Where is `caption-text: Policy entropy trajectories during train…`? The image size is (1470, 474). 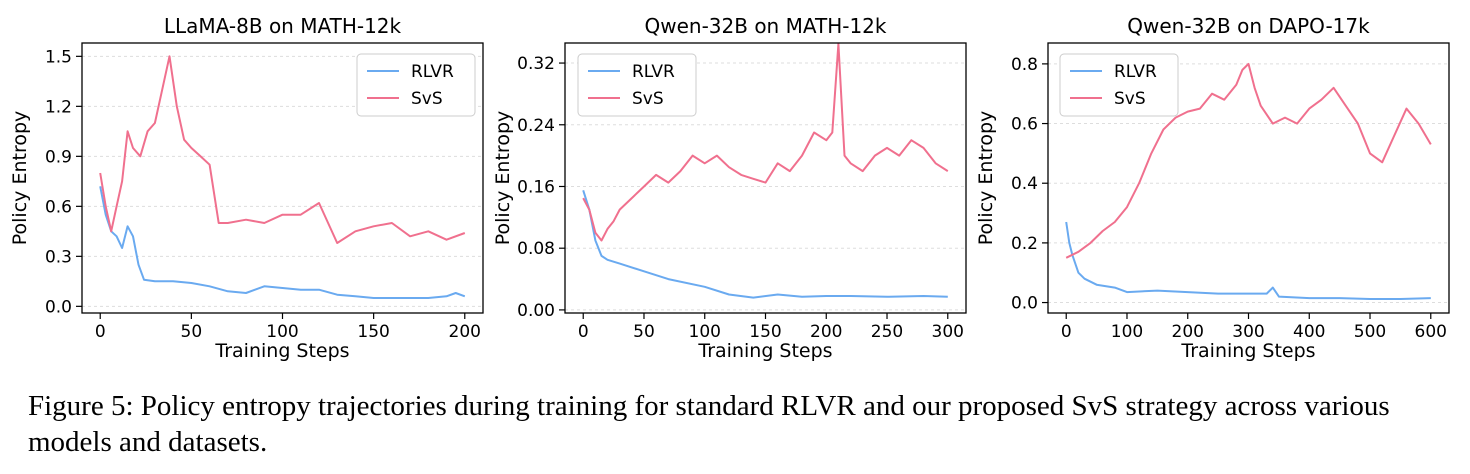
caption-text: Policy entropy trajectories during train… is located at coordinates (709, 424).